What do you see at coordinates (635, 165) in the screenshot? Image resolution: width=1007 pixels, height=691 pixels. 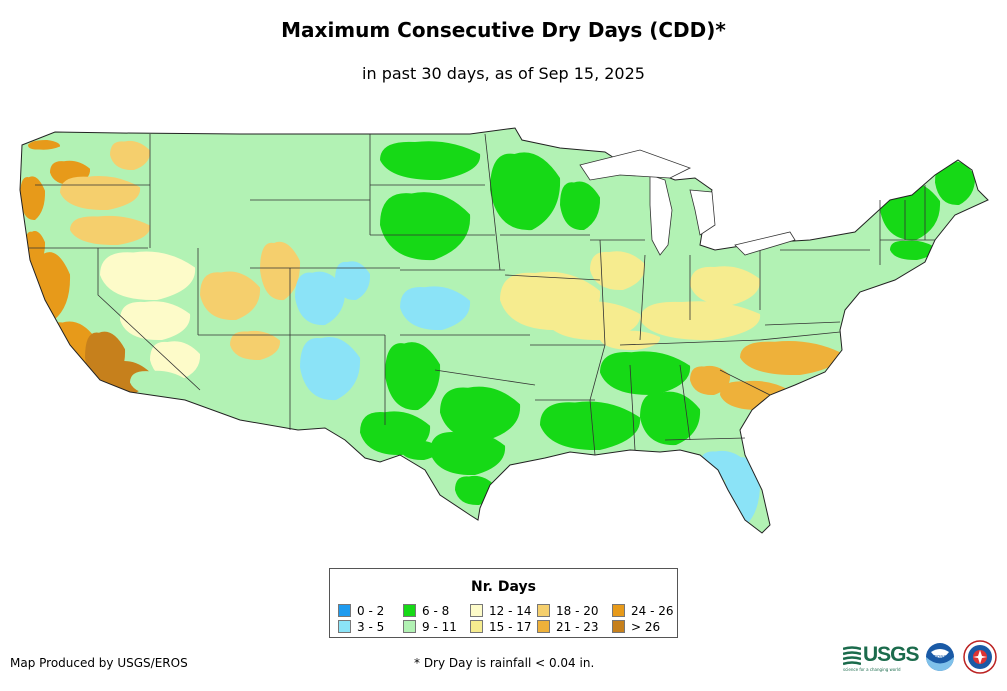 I see `lake-superior` at bounding box center [635, 165].